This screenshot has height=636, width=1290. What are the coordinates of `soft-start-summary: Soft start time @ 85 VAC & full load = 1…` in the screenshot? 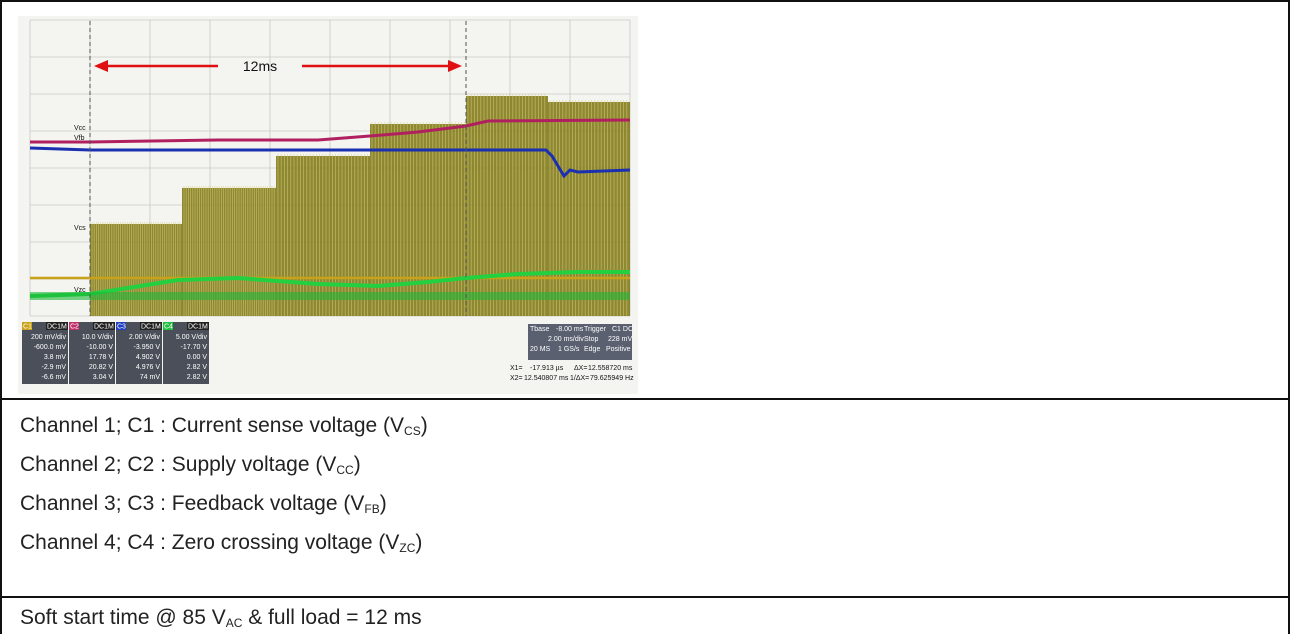 It's located at (221, 620).